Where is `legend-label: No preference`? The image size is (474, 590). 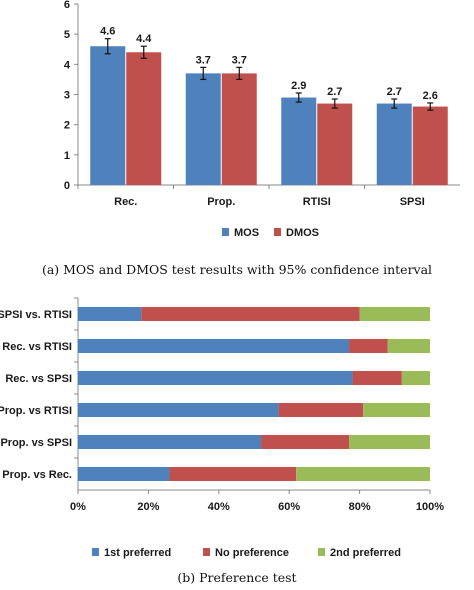
legend-label: No preference is located at coordinates (252, 553).